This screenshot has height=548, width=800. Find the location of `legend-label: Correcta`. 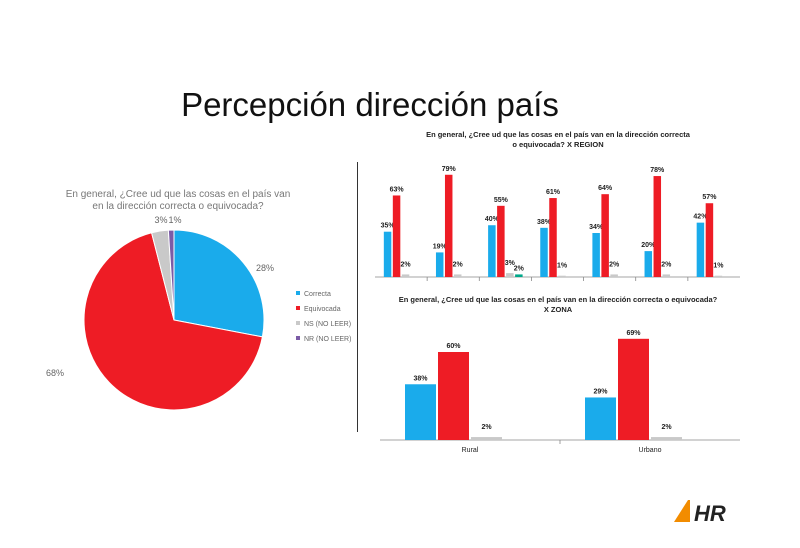

legend-label: Correcta is located at coordinates (317, 294).